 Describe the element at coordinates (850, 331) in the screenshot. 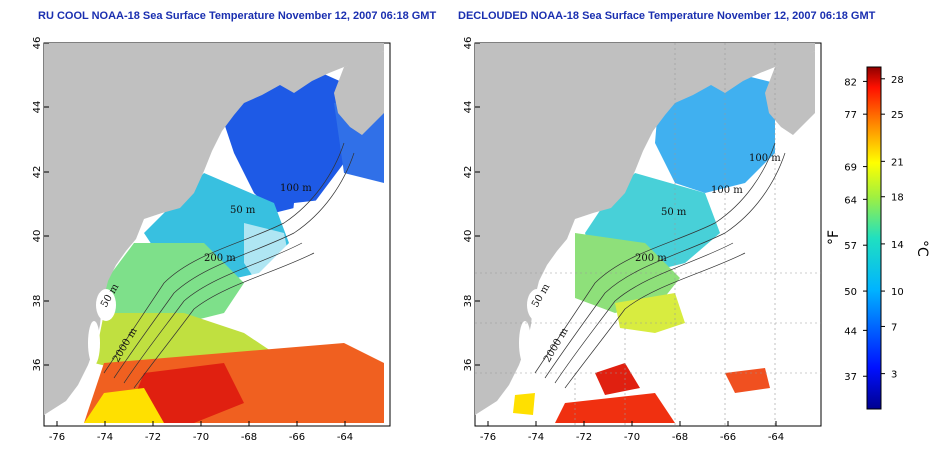

I see `fahrenheit-tick-label: 44` at that location.